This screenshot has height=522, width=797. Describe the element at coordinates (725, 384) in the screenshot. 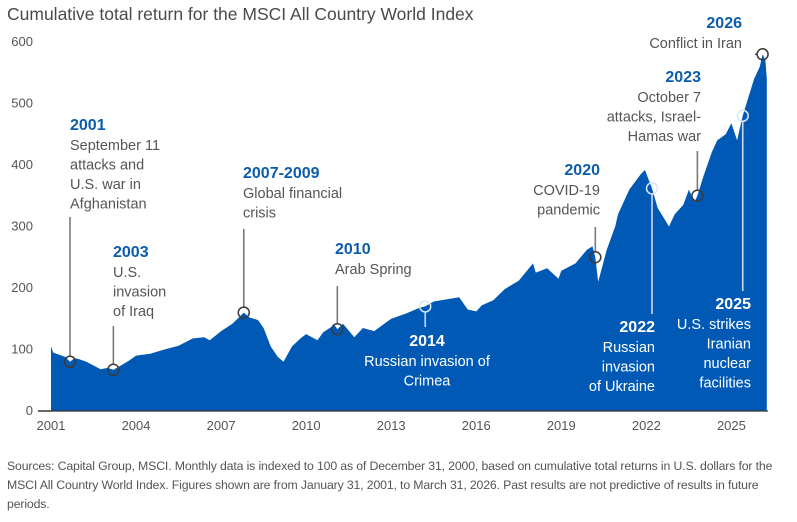

I see `event-description: facilities` at that location.